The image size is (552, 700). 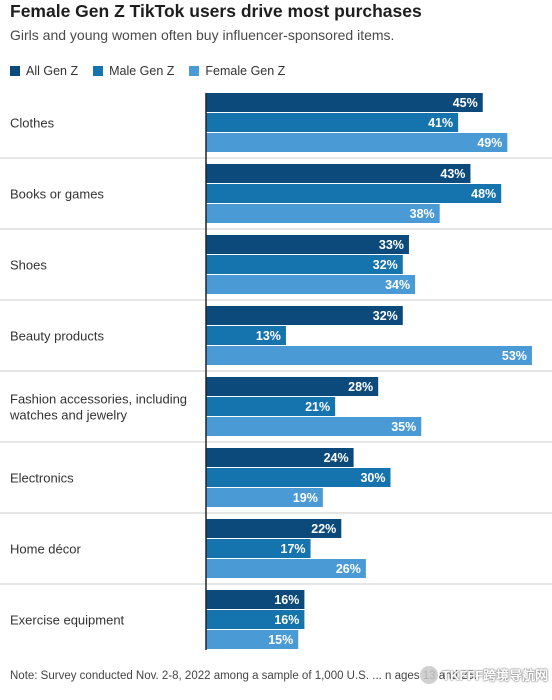 I want to click on data-label-all-gen-z: 16%, so click(x=286, y=600).